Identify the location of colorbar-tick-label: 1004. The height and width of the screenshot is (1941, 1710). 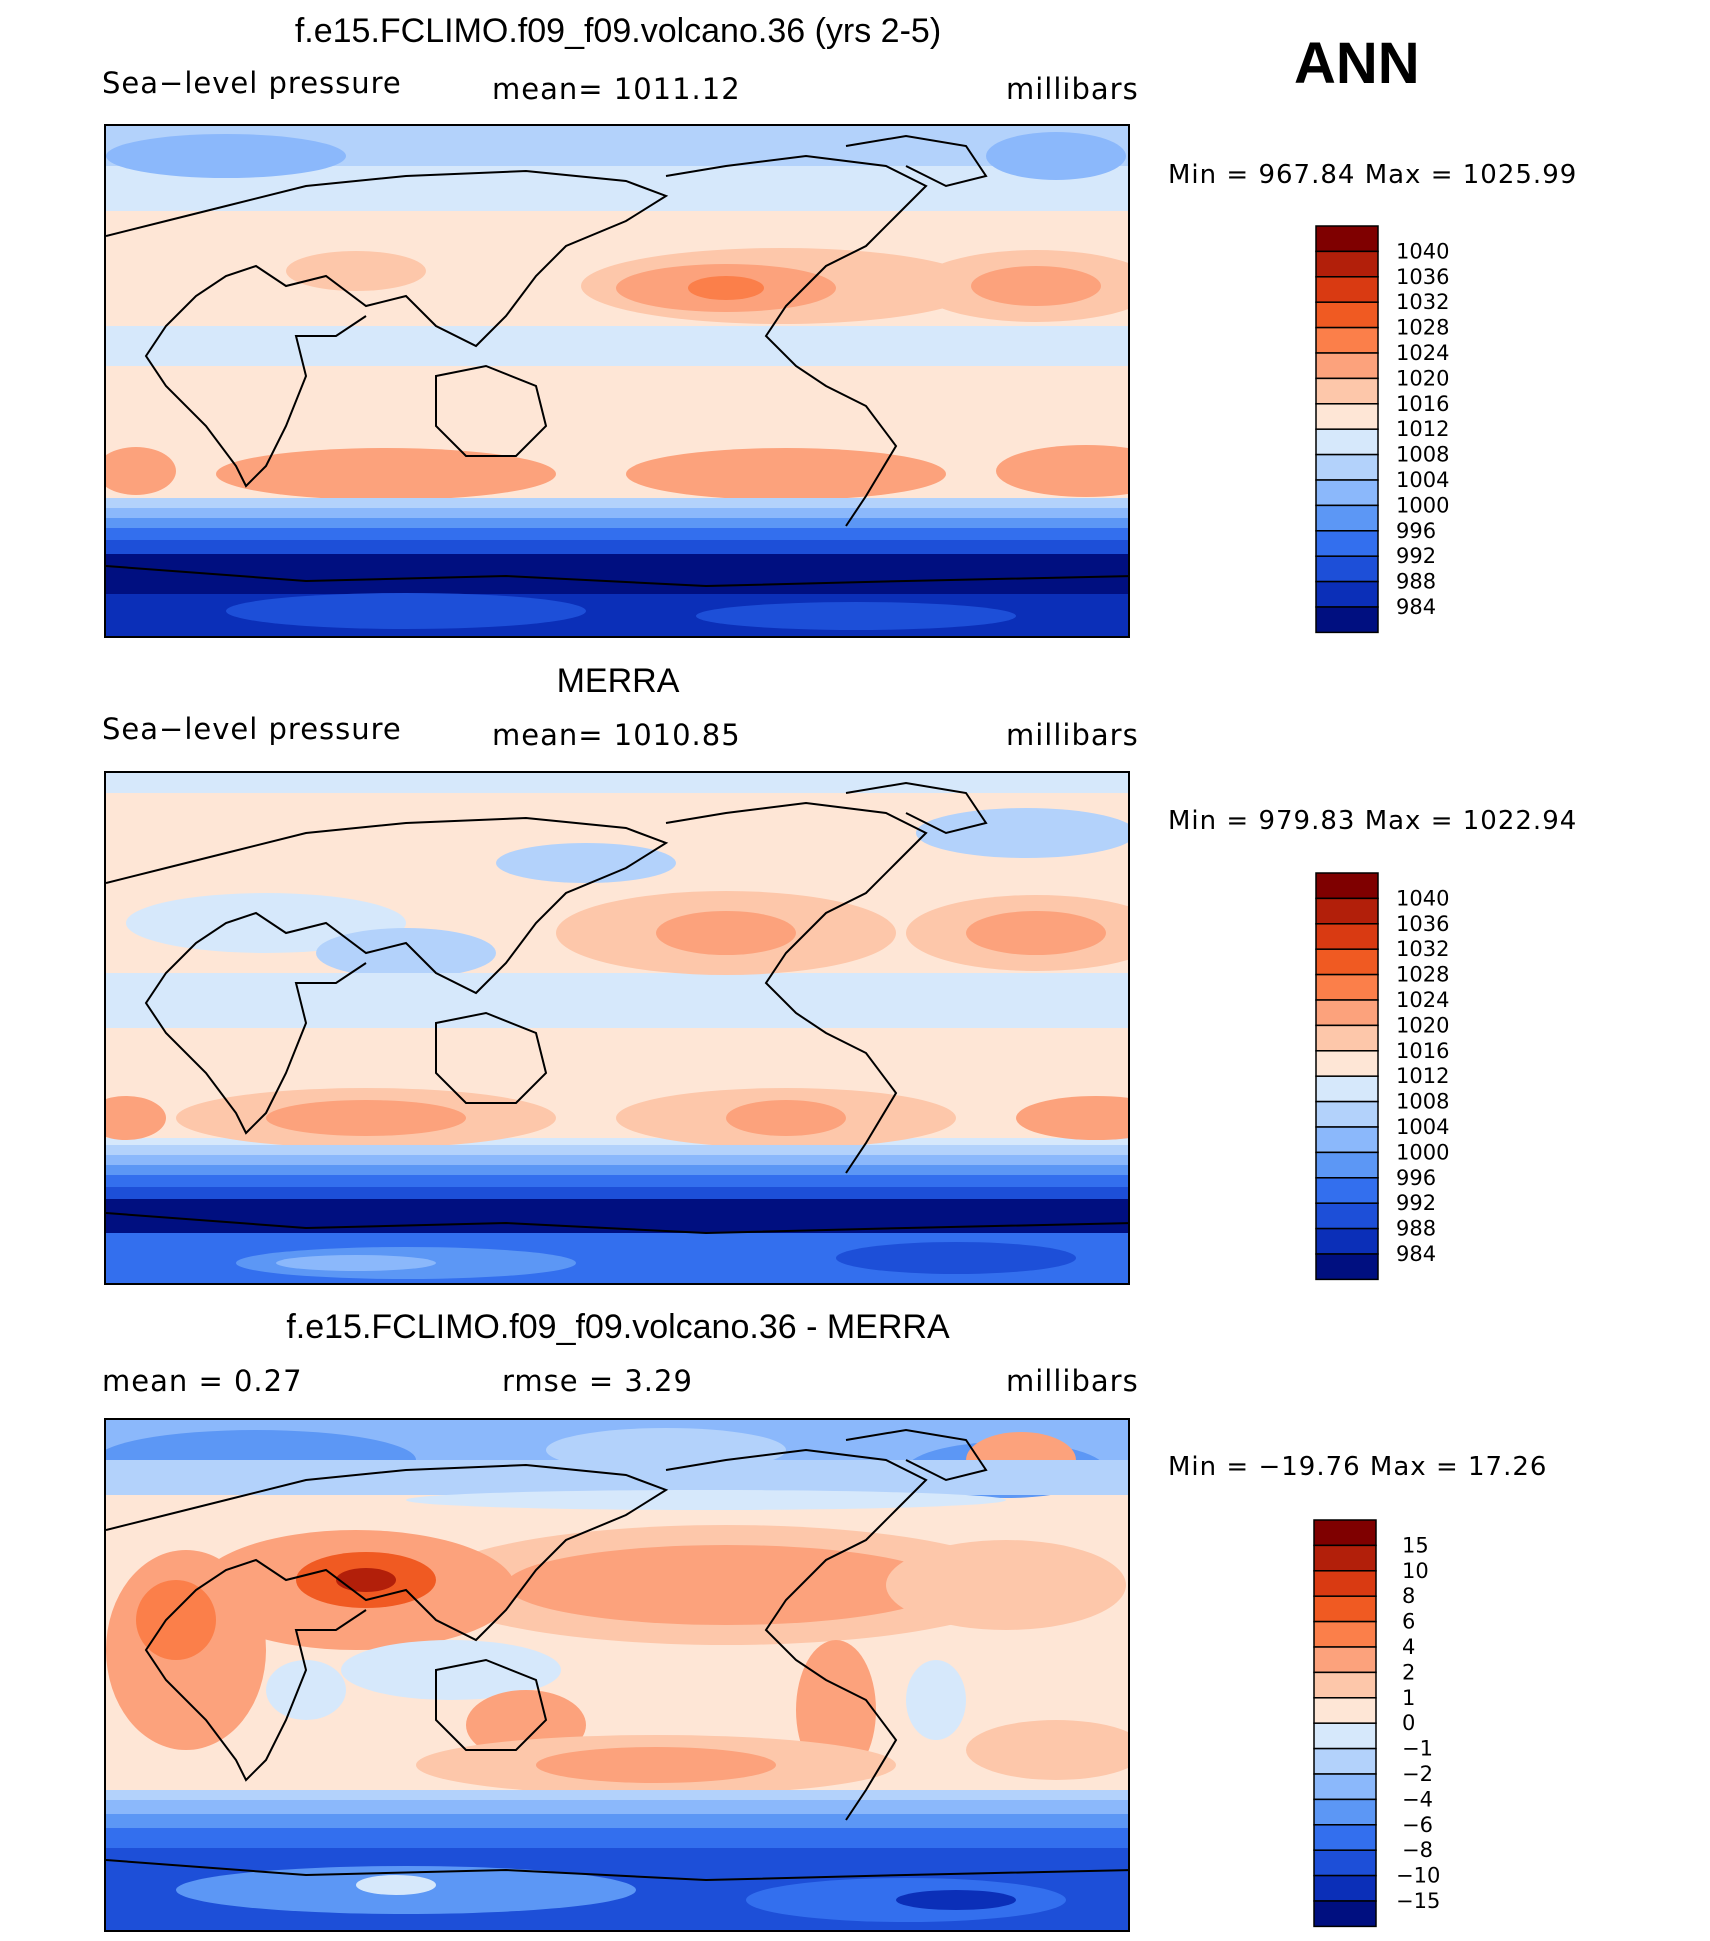
(1422, 1127).